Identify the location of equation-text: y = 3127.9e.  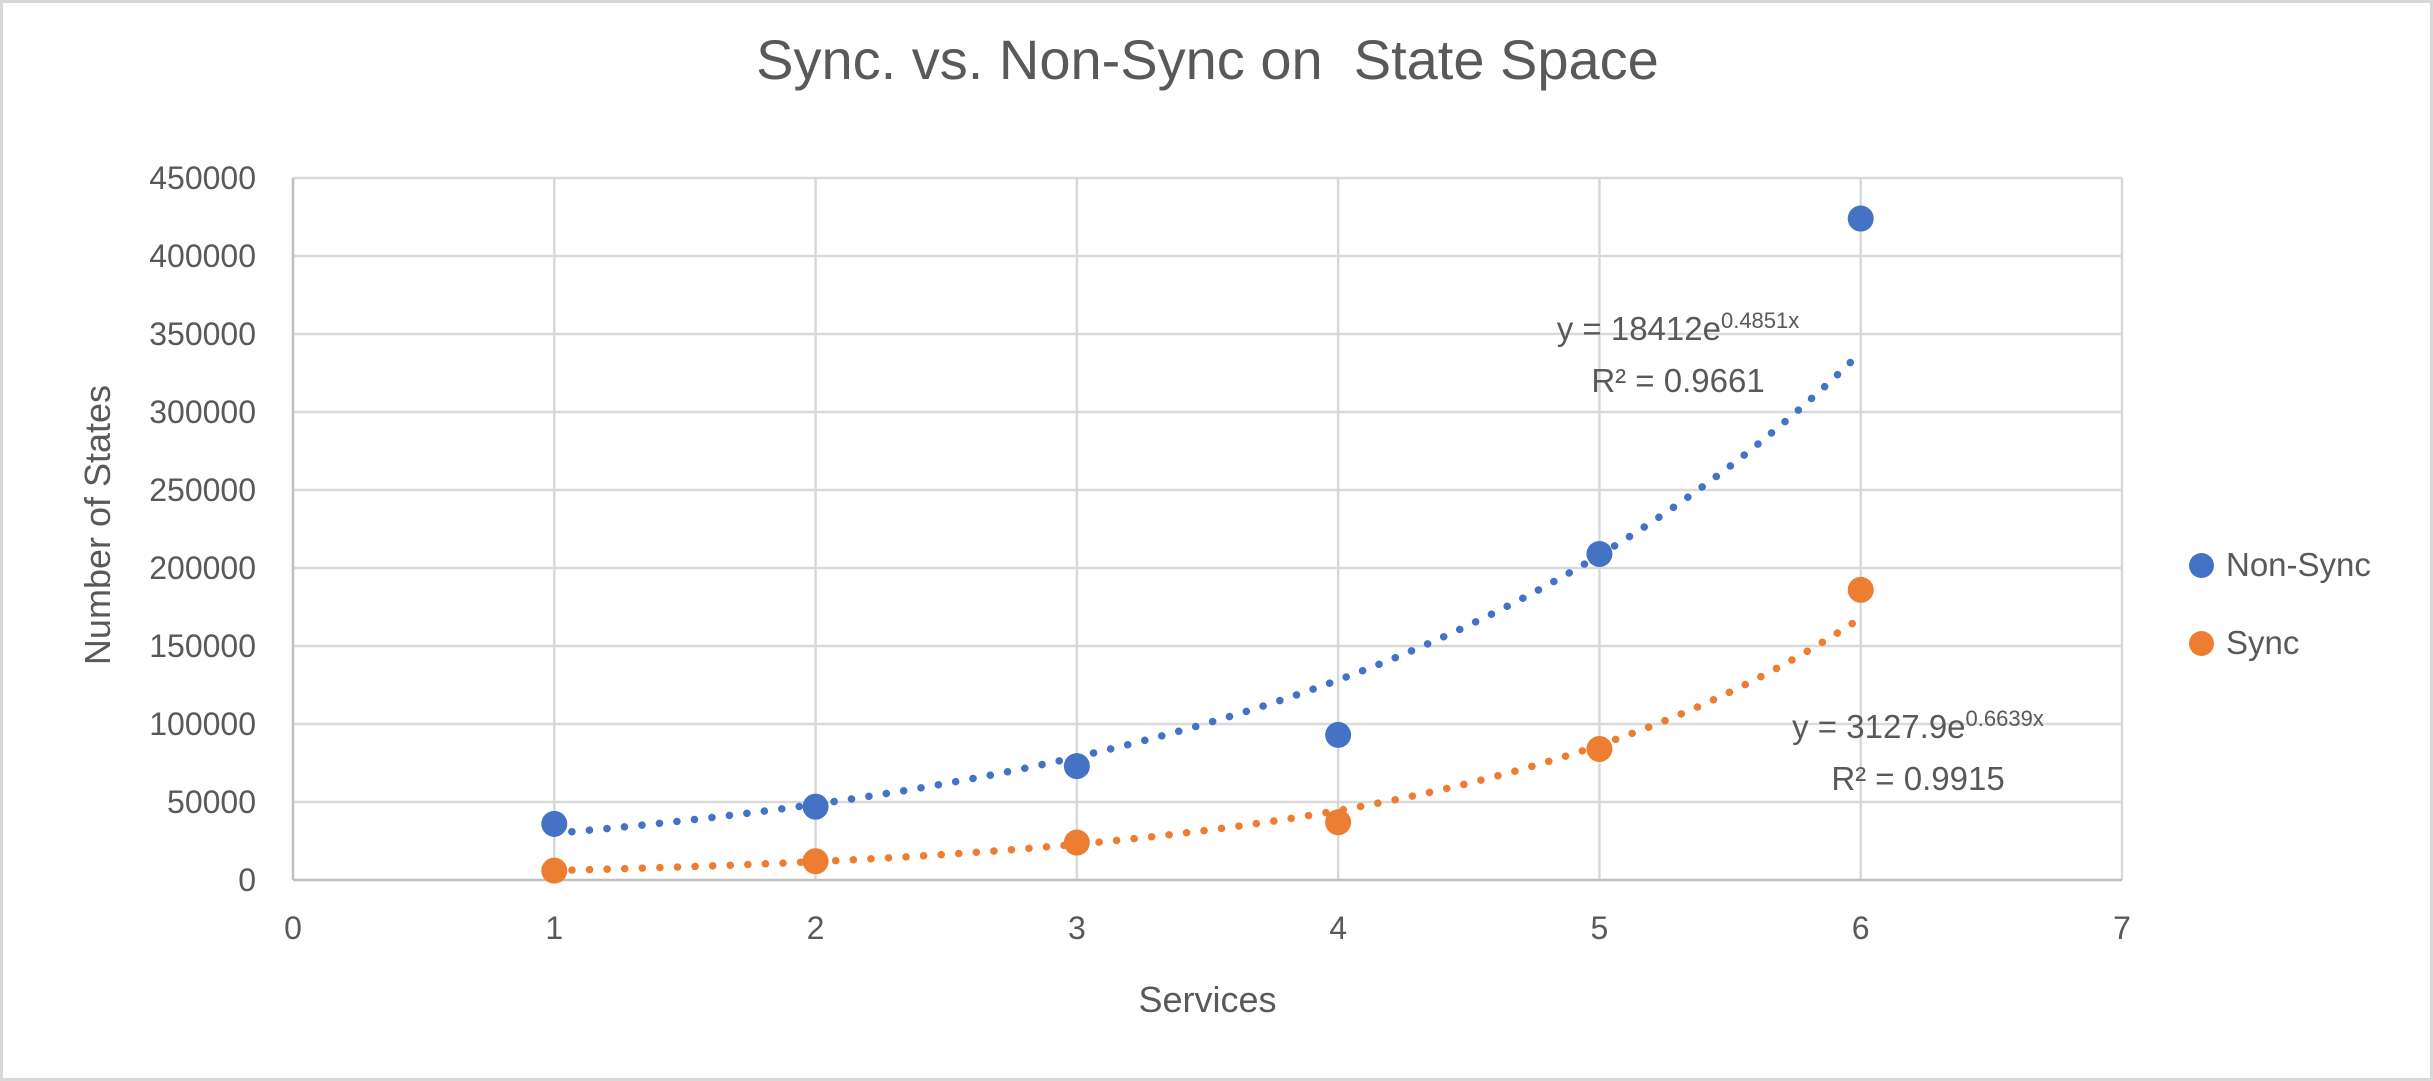
(1879, 726).